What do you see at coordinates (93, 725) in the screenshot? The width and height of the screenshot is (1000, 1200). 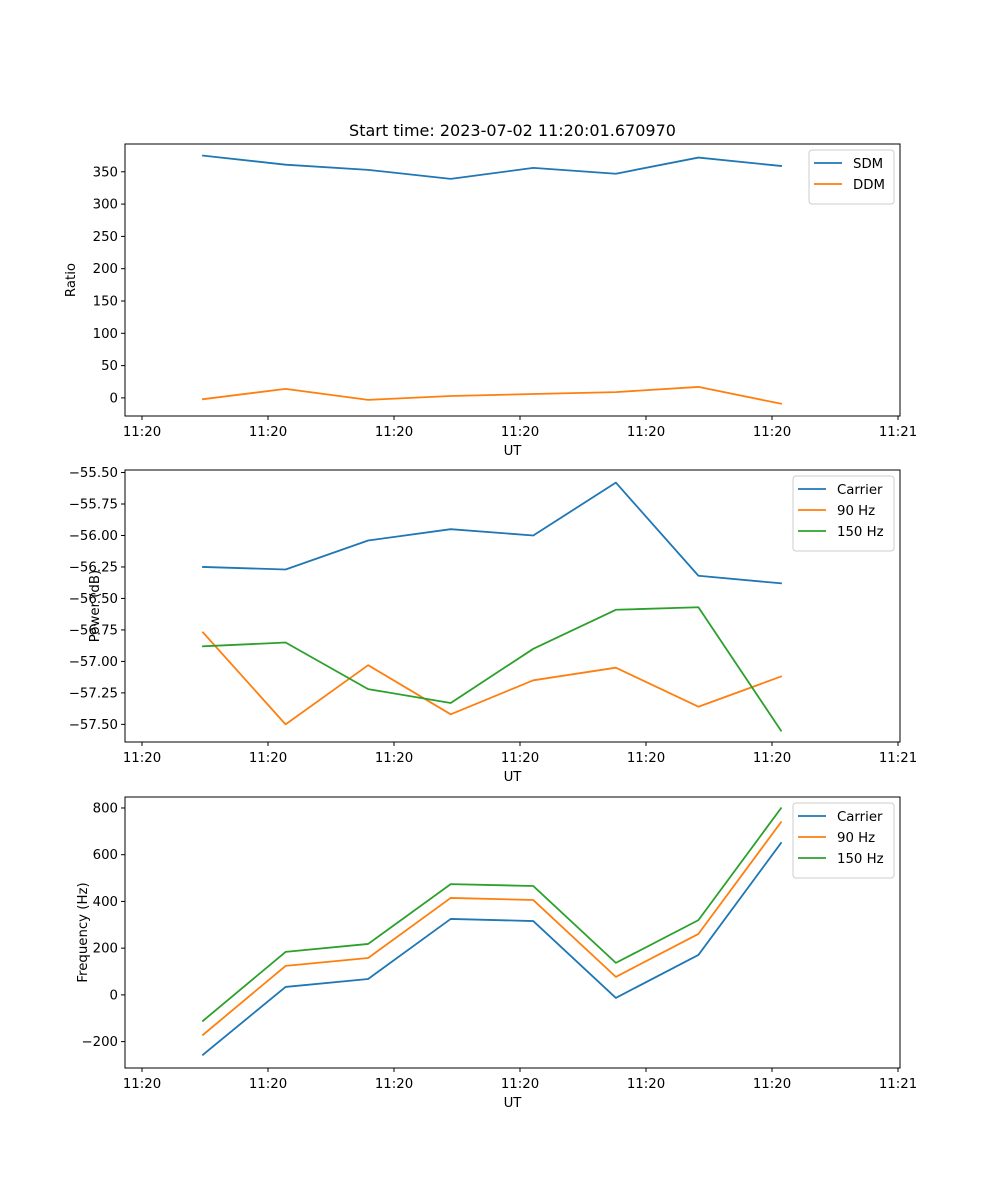 I see `y-tick-label: −57.50` at bounding box center [93, 725].